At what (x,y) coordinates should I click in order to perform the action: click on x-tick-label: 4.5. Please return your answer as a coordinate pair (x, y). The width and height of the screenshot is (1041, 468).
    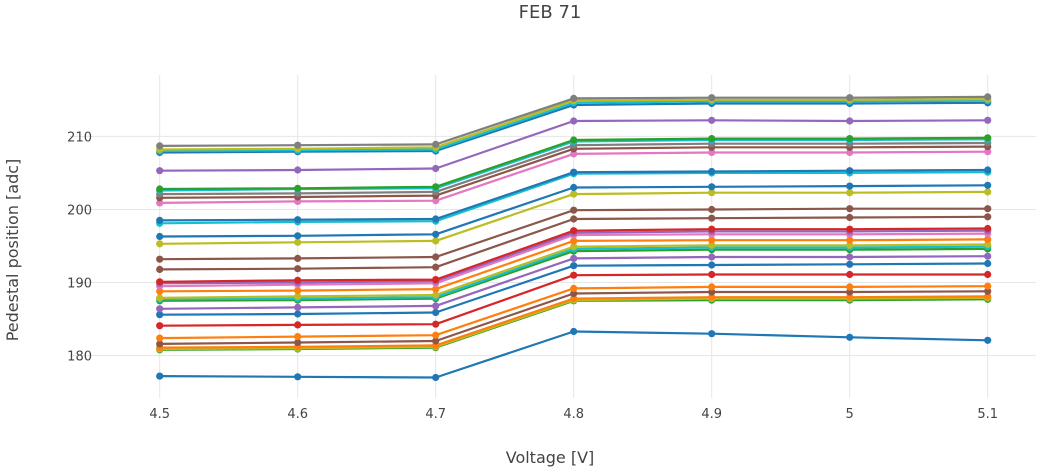
    Looking at the image, I should click on (159, 414).